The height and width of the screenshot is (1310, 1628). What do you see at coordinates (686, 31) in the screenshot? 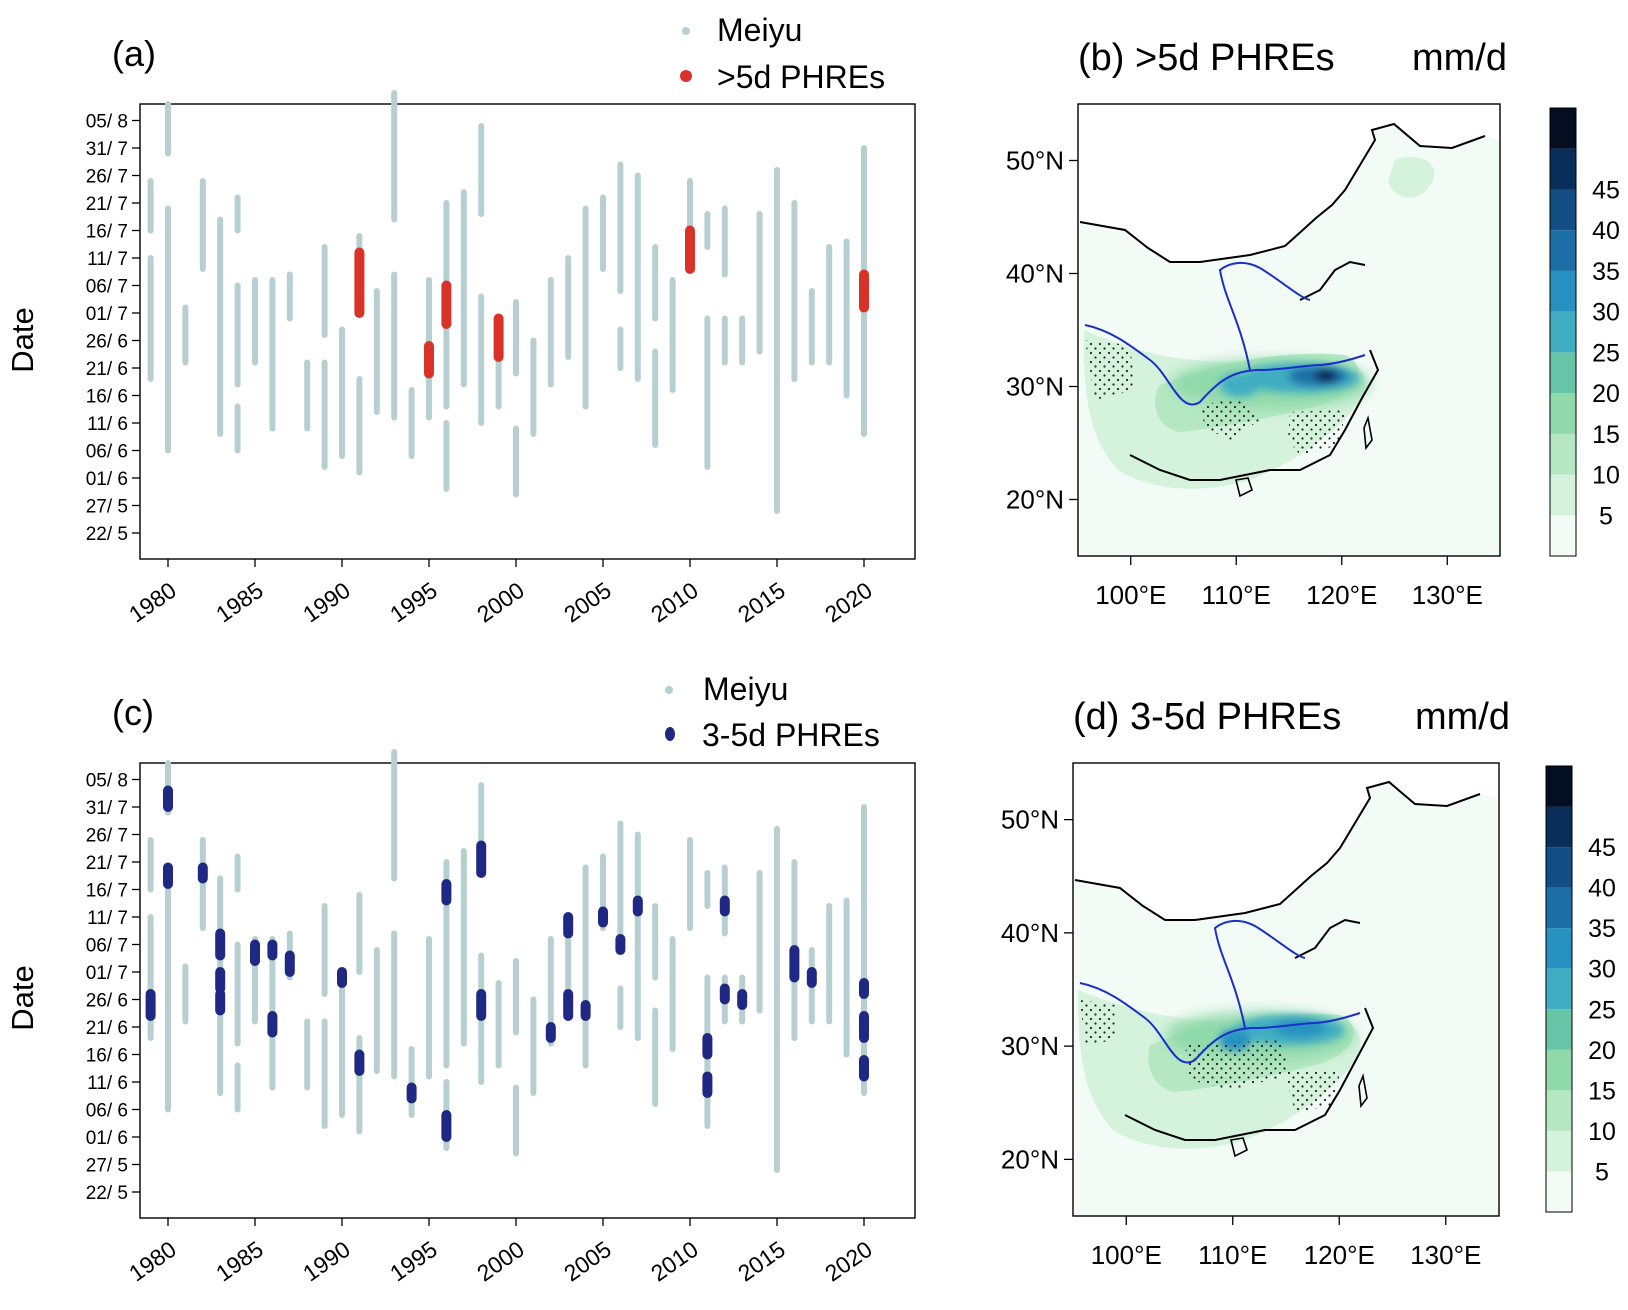
I see `legend-a-meiyu-marker` at bounding box center [686, 31].